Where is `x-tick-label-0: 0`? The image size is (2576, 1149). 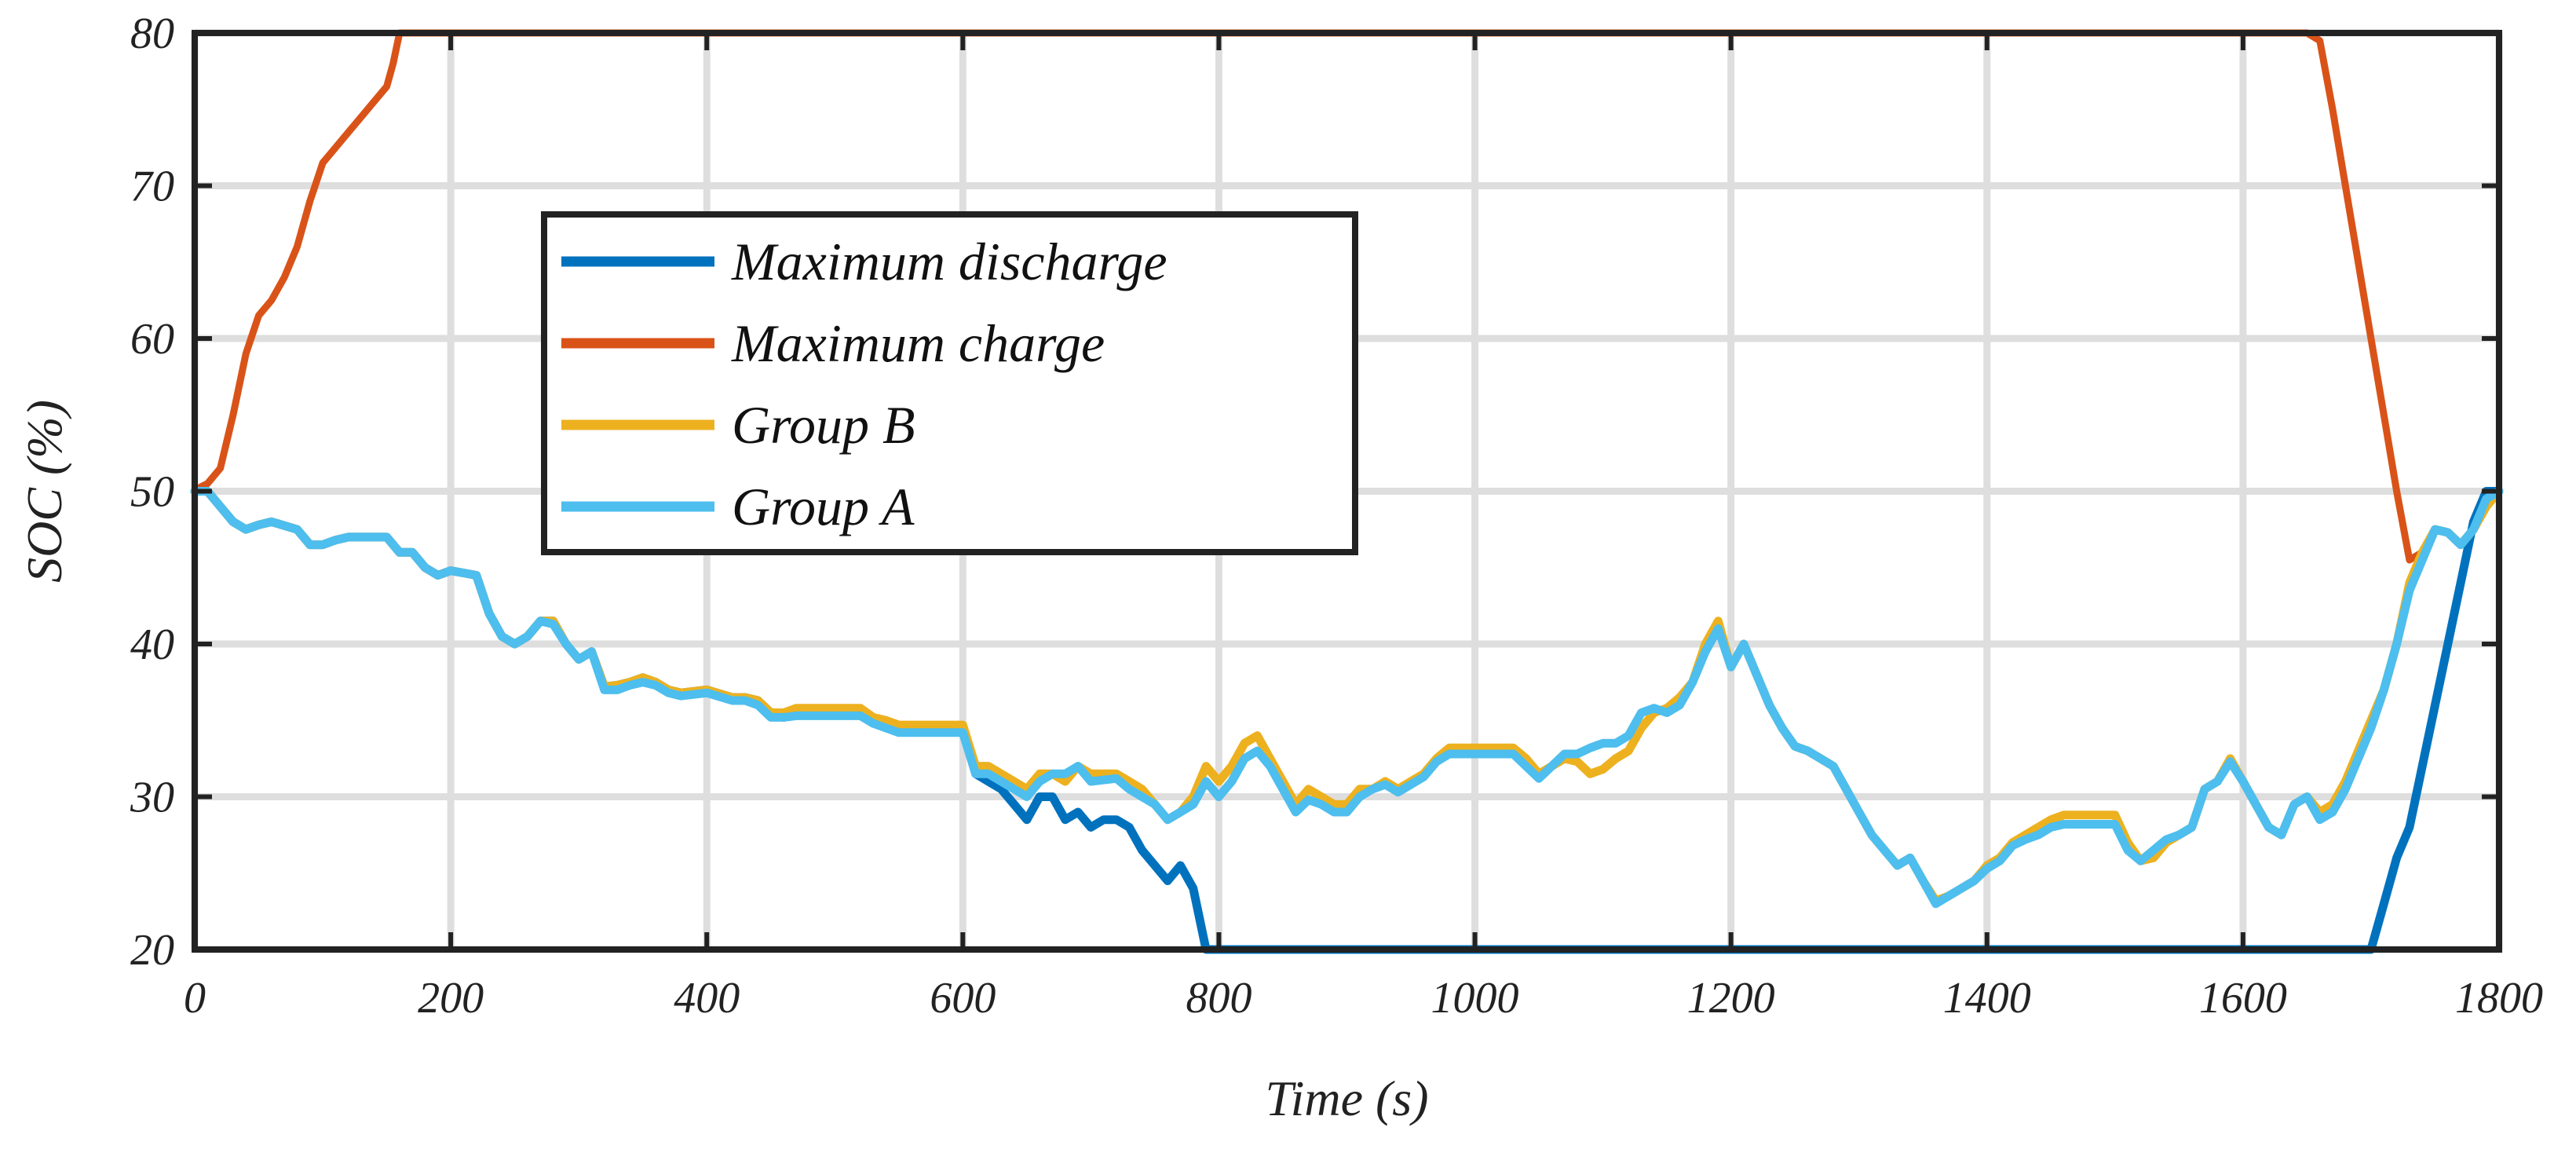
x-tick-label-0: 0 is located at coordinates (195, 998).